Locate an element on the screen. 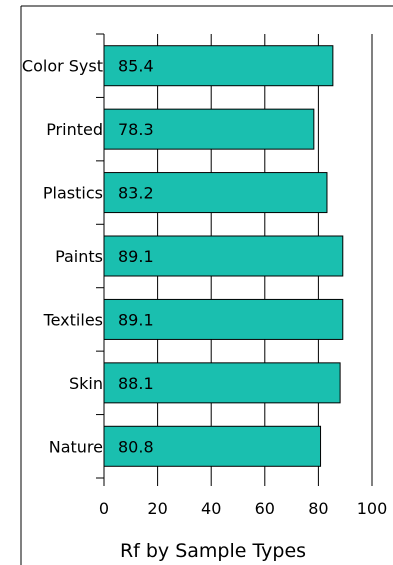  category-label: Plastics is located at coordinates (73, 193).